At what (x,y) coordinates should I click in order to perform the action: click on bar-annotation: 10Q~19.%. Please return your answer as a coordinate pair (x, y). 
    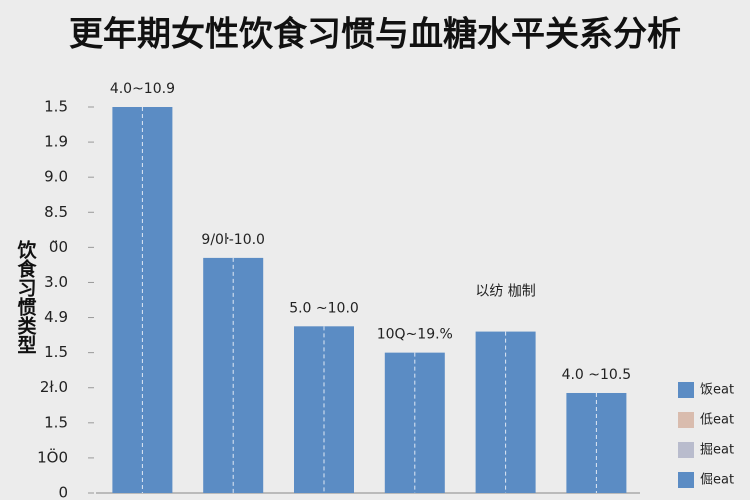
    Looking at the image, I should click on (415, 335).